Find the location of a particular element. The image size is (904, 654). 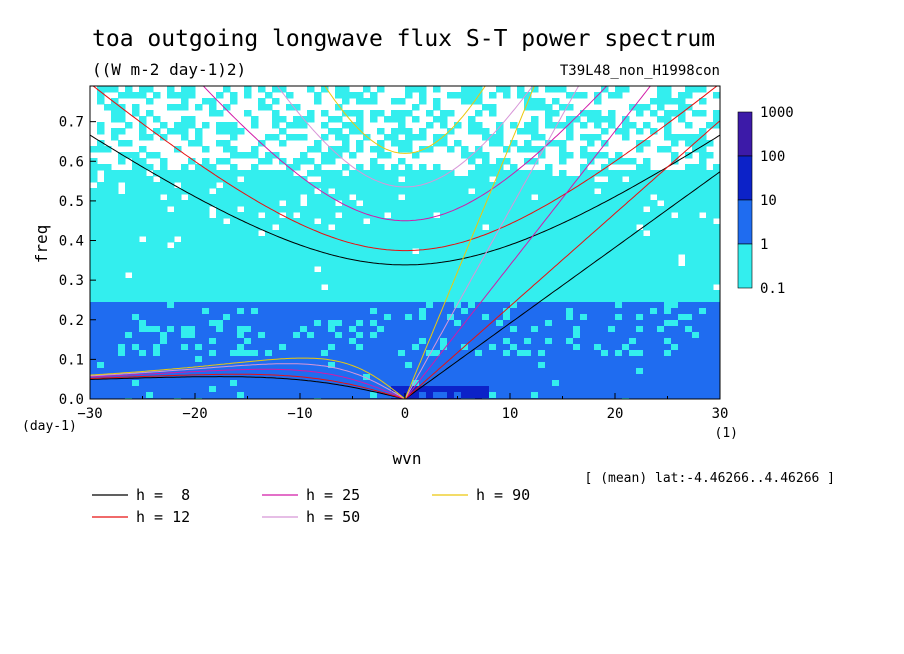

legend-label: h = 50 is located at coordinates (333, 517).